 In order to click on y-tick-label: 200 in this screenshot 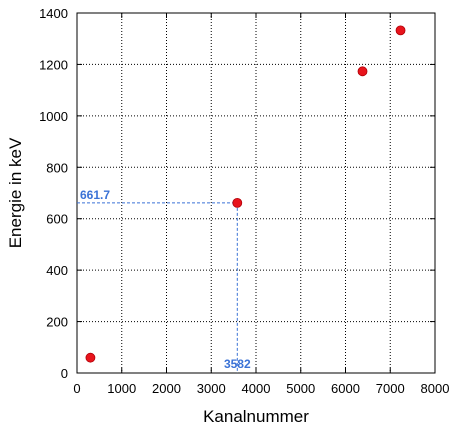, I will do `click(57, 322)`.